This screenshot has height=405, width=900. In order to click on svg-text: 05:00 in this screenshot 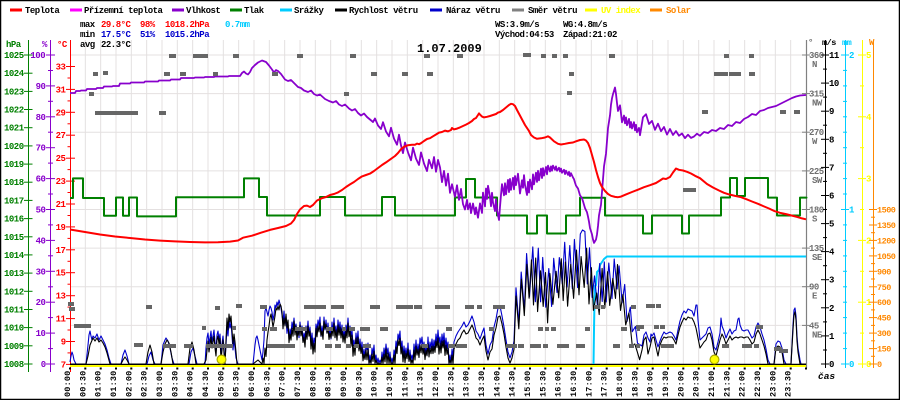, I will do `click(221, 384)`.